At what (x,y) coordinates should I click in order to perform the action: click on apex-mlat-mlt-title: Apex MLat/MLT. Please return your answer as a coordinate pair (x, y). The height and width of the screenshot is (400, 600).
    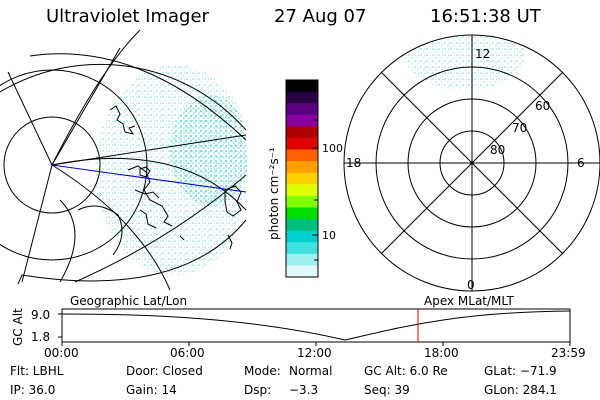
    Looking at the image, I should click on (469, 301).